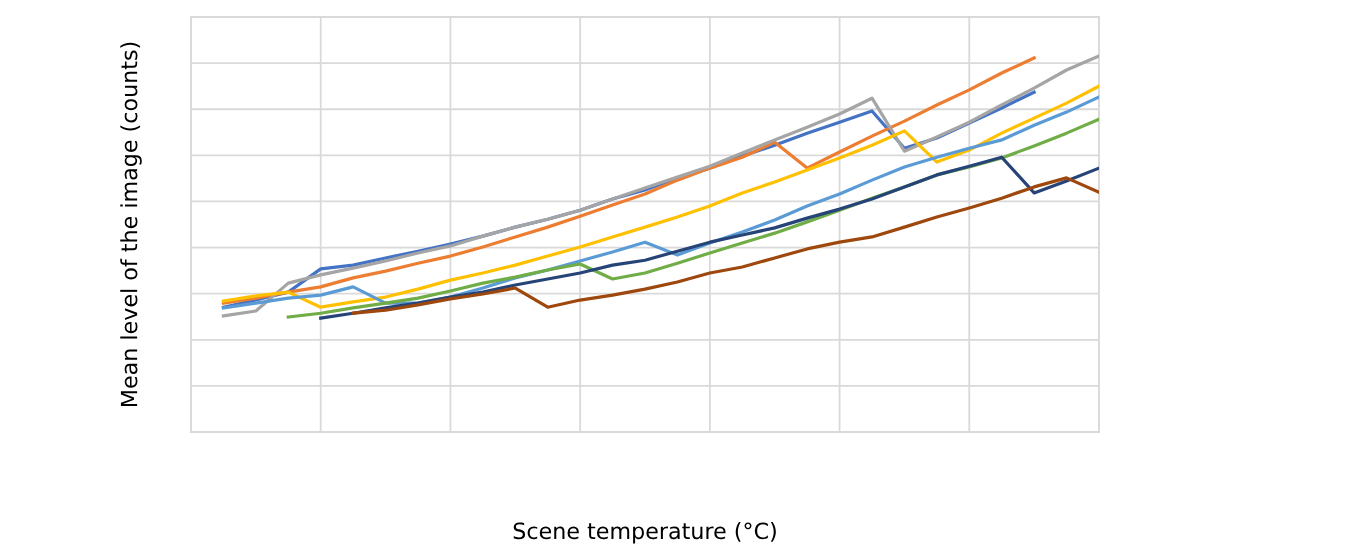  Describe the element at coordinates (131, 224) in the screenshot. I see `y-axis-title: Mean level of the image (counts)` at that location.